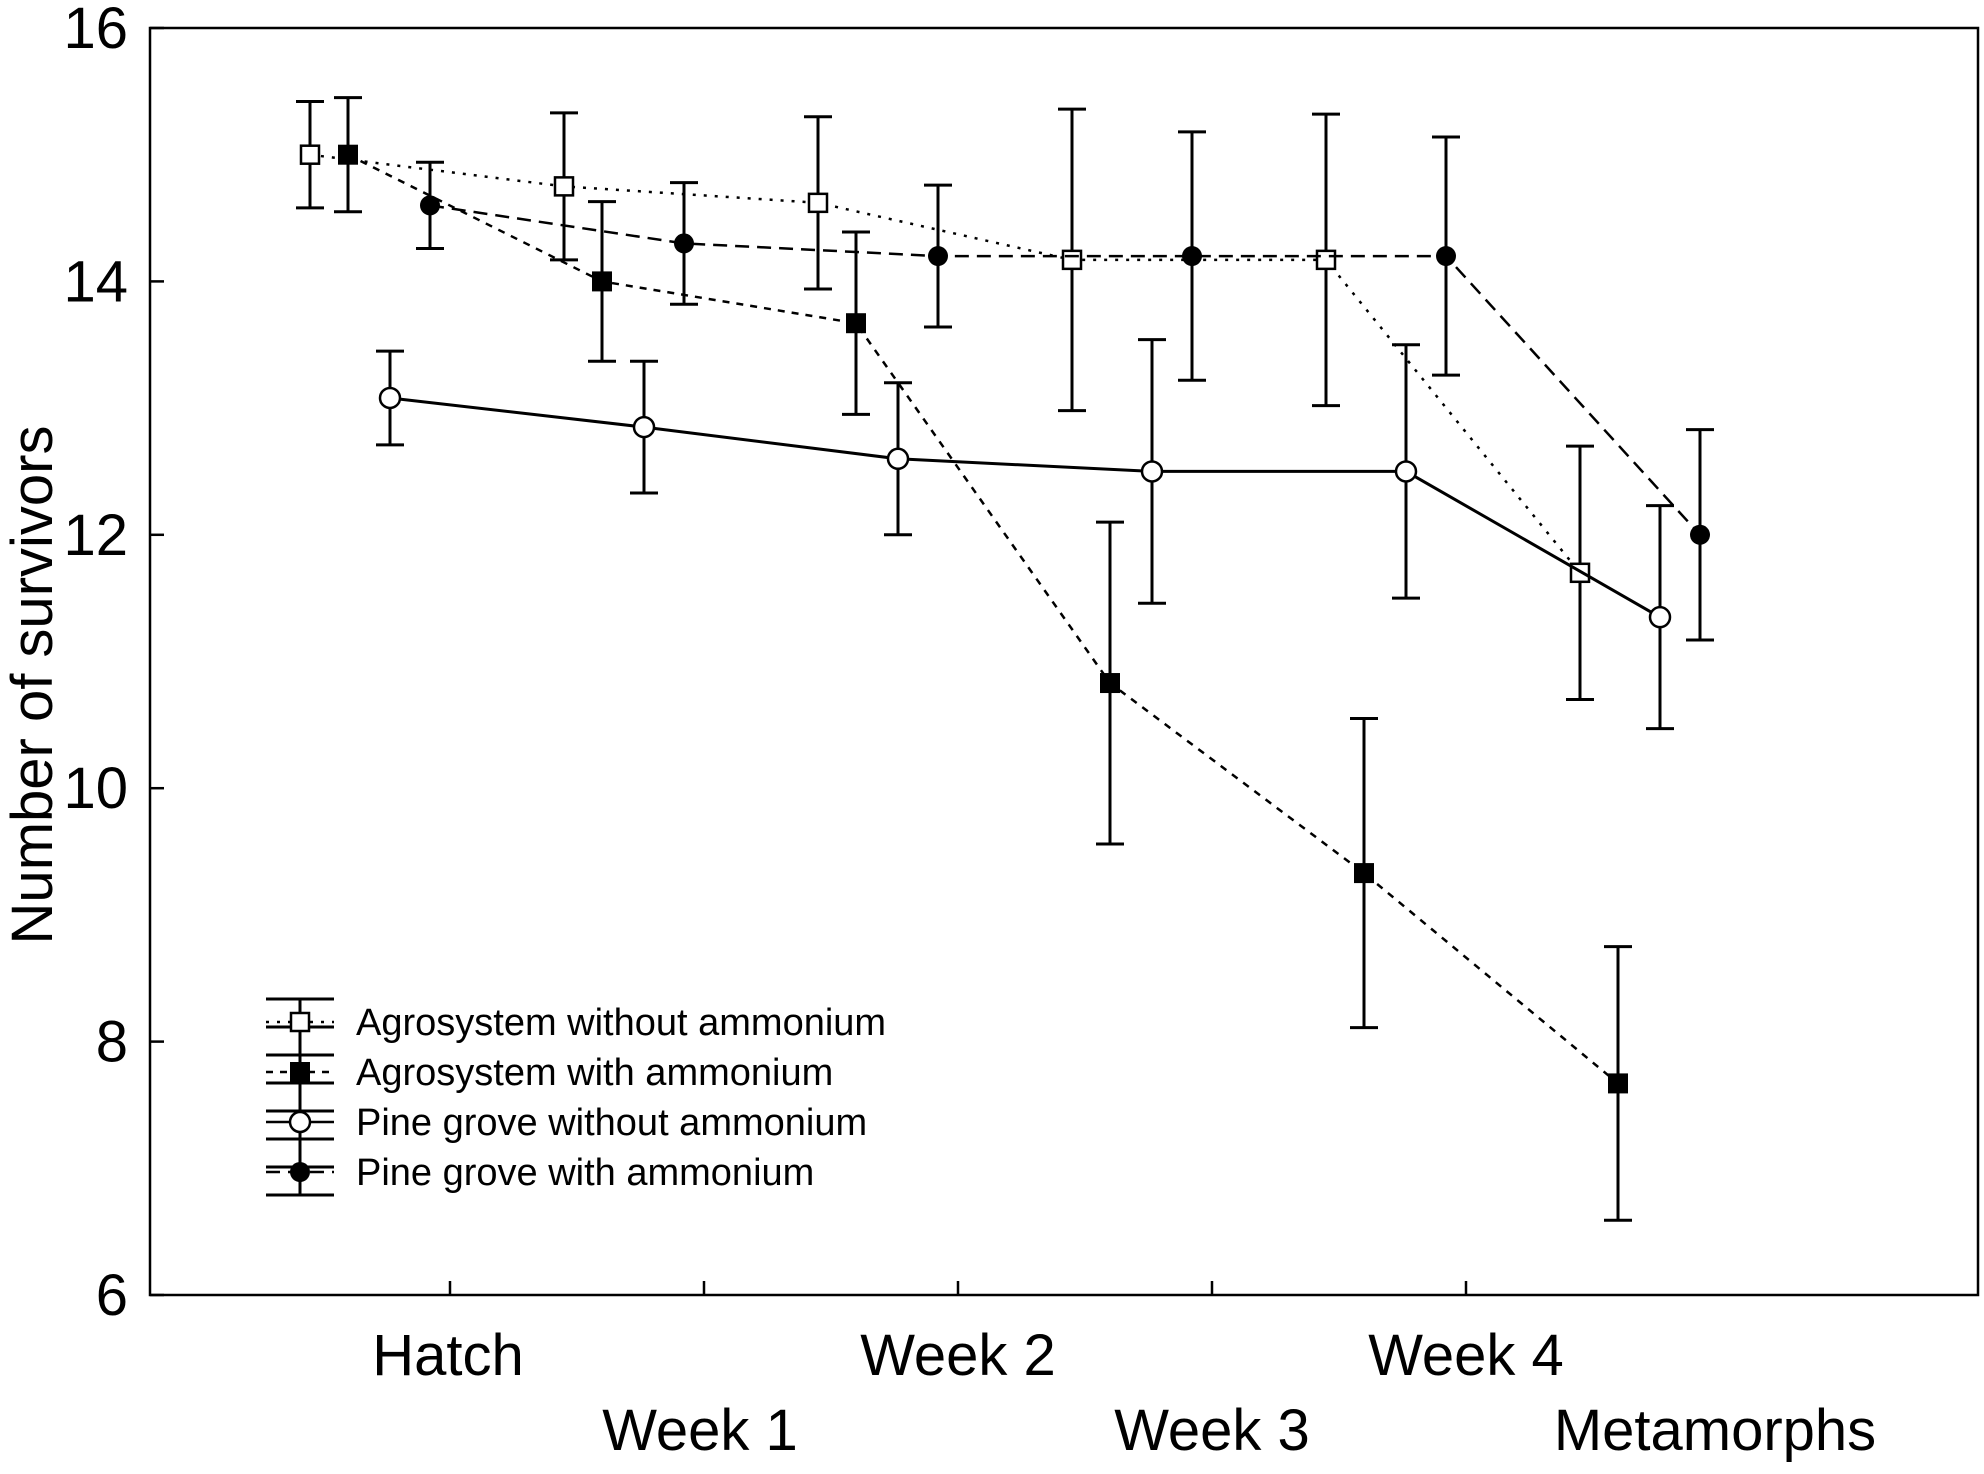 The width and height of the screenshot is (1984, 1474). I want to click on y-axis: 6 8 10 12 14 16, so click(113, 664).